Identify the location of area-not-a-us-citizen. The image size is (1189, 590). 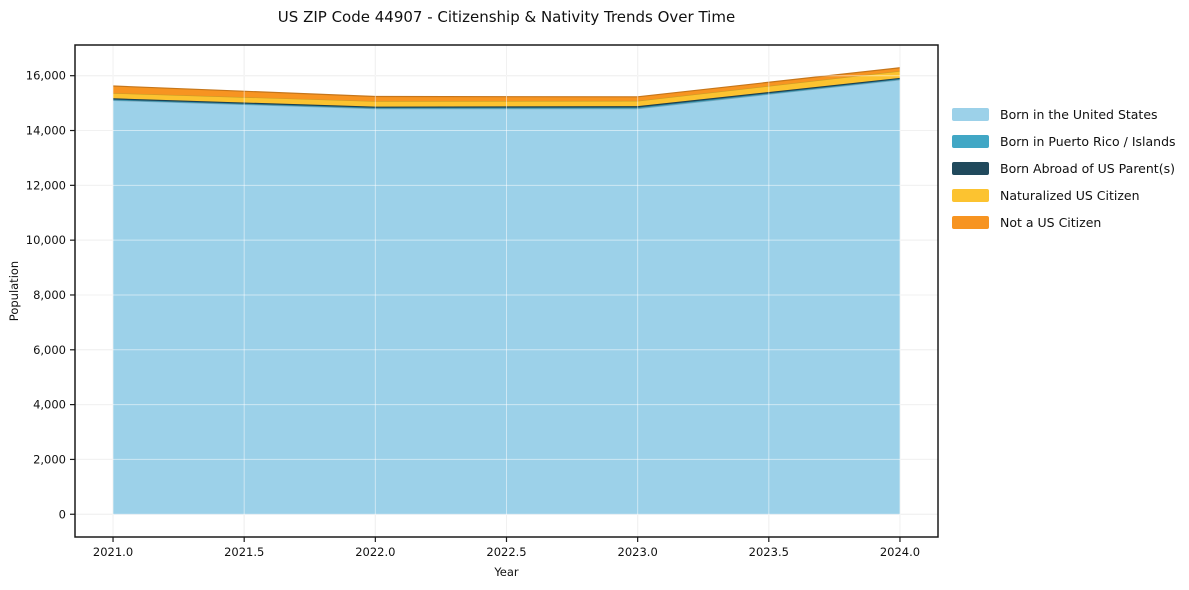
(506, 84).